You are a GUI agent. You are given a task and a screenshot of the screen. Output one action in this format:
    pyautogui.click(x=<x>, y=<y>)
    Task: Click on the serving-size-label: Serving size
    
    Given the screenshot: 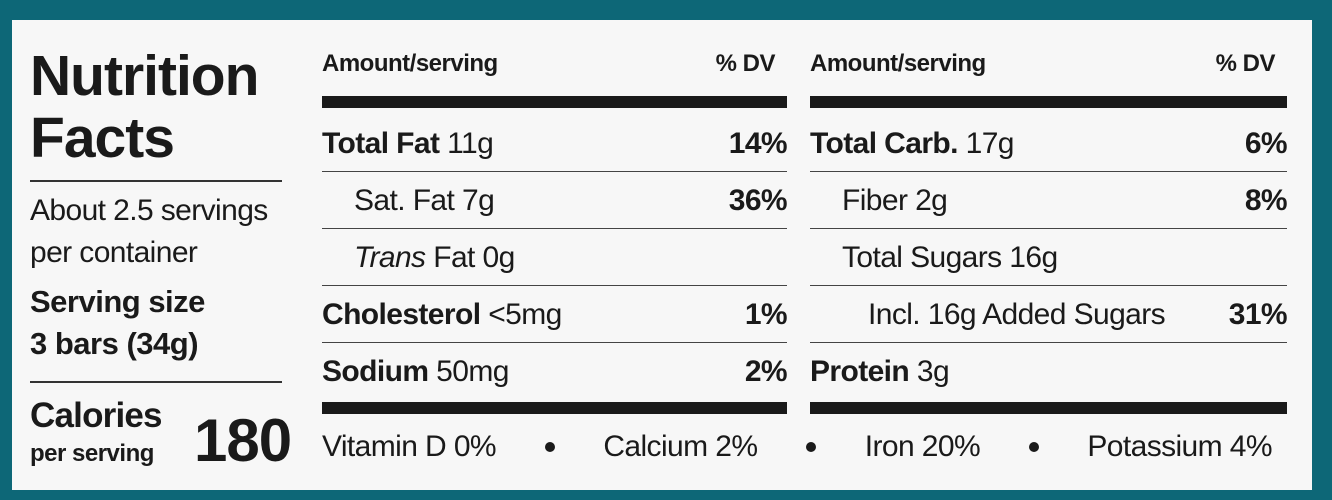 What is the action you would take?
    pyautogui.click(x=117, y=301)
    